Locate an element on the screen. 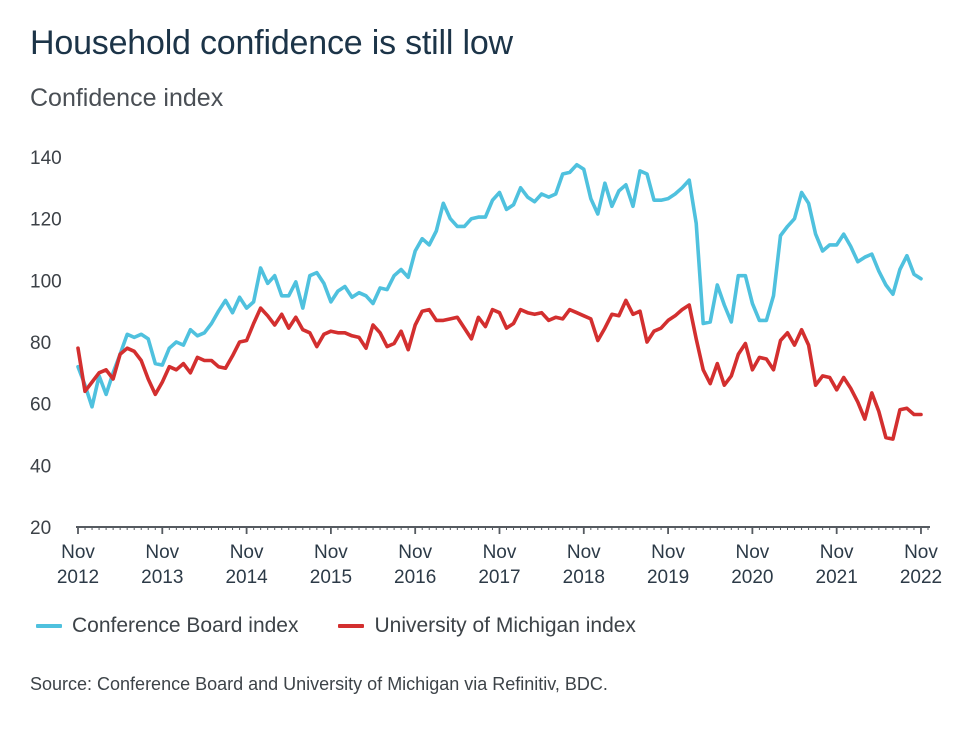  x-tick-year: 2022 is located at coordinates (921, 577).